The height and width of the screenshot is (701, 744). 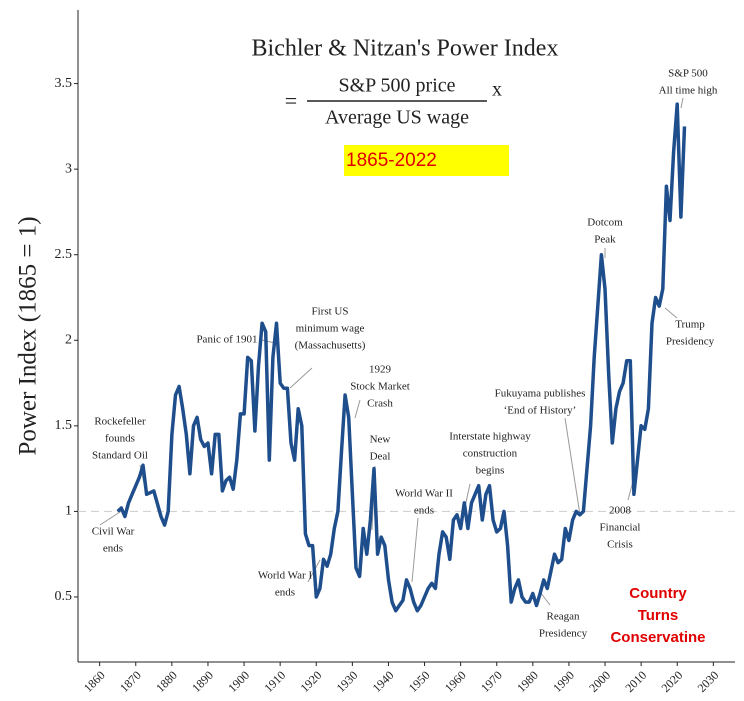 What do you see at coordinates (380, 404) in the screenshot?
I see `annotation: Crash` at bounding box center [380, 404].